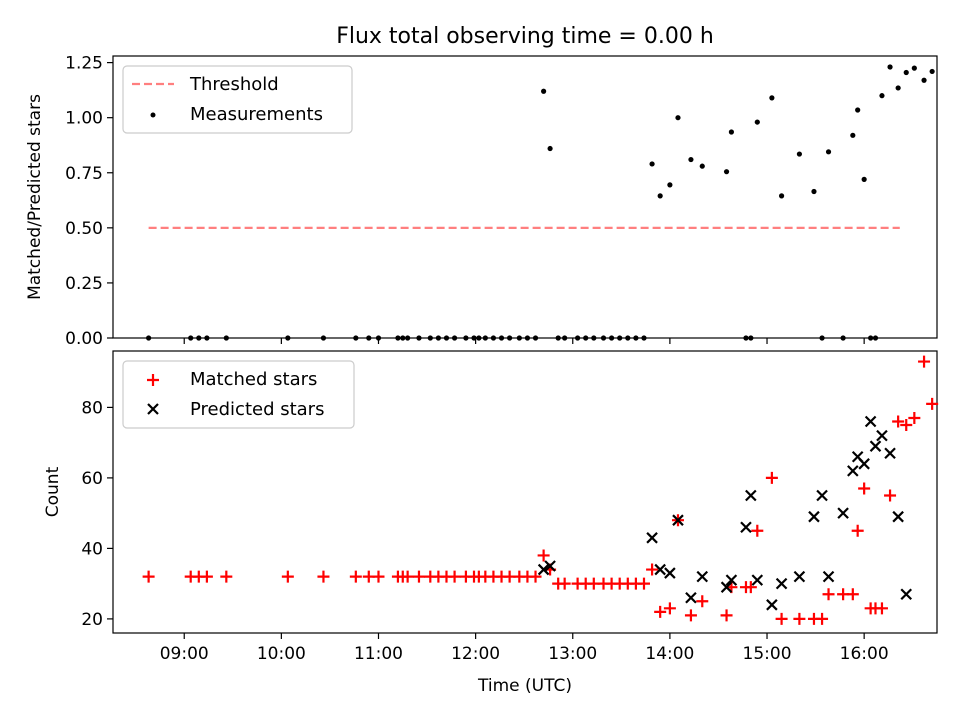  I want to click on bottom-xtick-label: 15:00, so click(767, 654).